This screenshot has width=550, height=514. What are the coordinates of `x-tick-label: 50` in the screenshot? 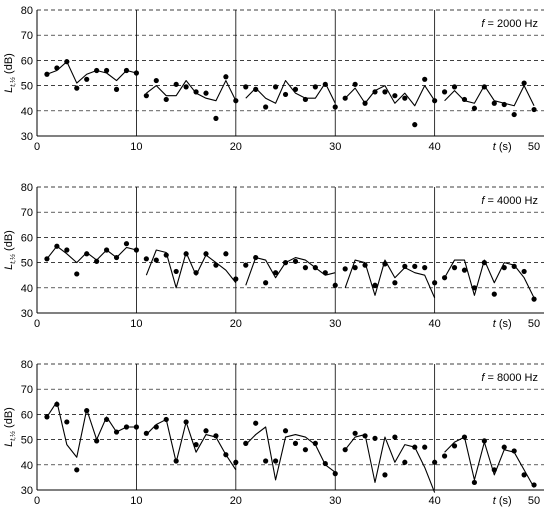 It's located at (534, 501).